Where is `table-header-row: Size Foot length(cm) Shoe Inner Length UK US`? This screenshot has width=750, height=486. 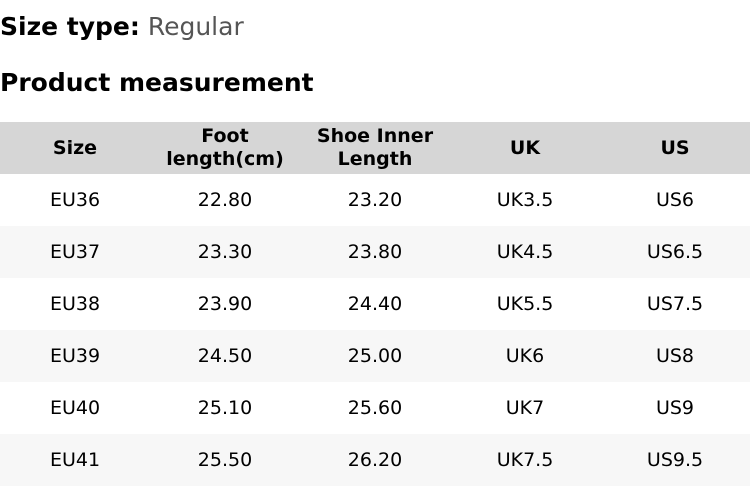
table-header-row: Size Foot length(cm) Shoe Inner Length UK US is located at coordinates (375, 148).